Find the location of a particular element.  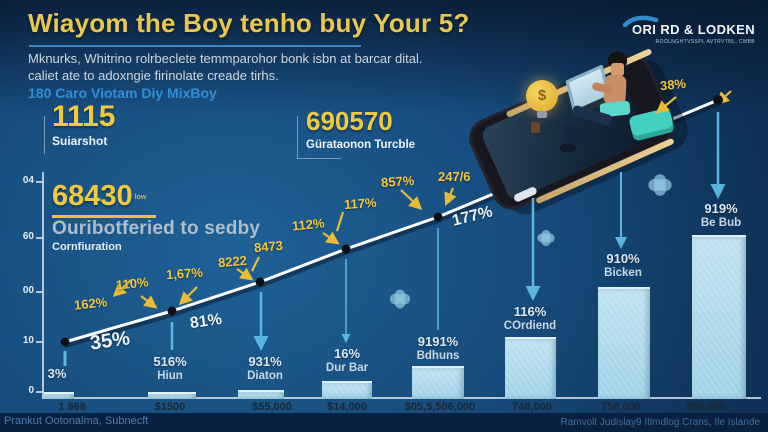

marker-label: 9191% Bdhuns is located at coordinates (438, 348).